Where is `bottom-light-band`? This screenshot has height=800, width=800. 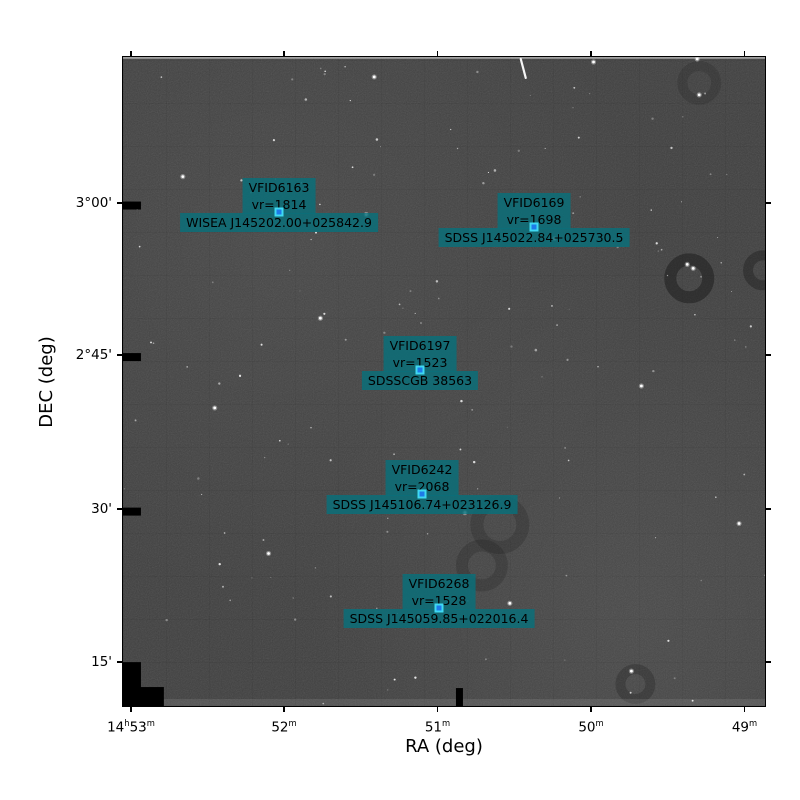
bottom-light-band is located at coordinates (444, 702).